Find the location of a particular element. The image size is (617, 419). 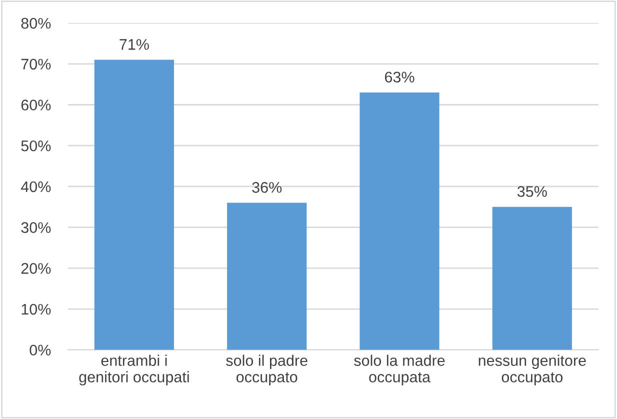

y-tick-label: 50% is located at coordinates (36, 146).